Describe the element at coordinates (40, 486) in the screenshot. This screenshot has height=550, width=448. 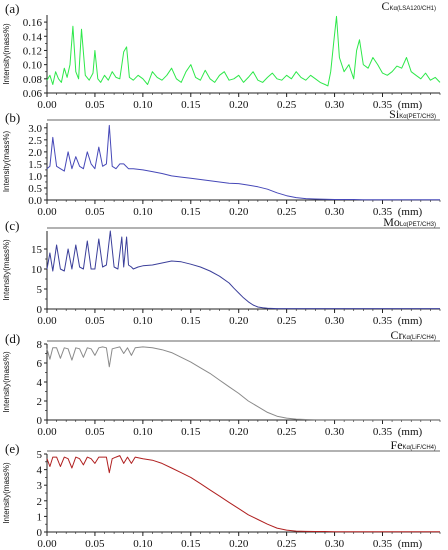
I see `y-tick-label: 3` at that location.